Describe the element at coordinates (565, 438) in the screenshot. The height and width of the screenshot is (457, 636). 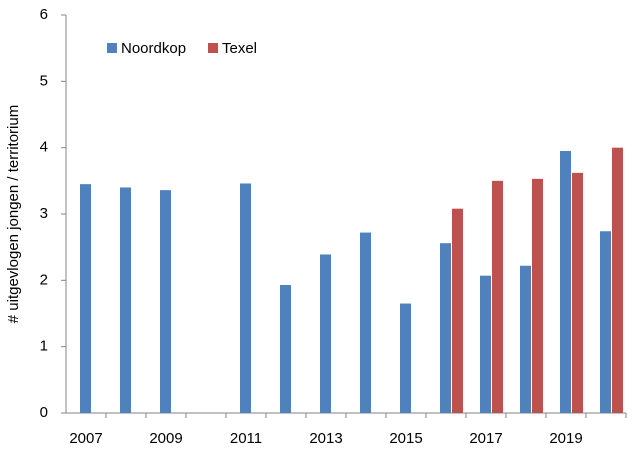
I see `x-tick-label: 2019` at that location.